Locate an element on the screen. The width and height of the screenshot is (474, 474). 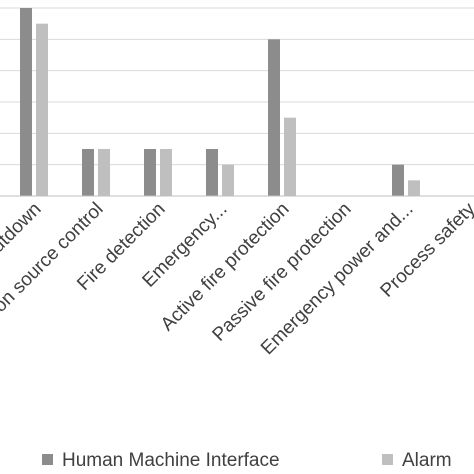
legend-label-0: Human Machine Interface is located at coordinates (171, 460).